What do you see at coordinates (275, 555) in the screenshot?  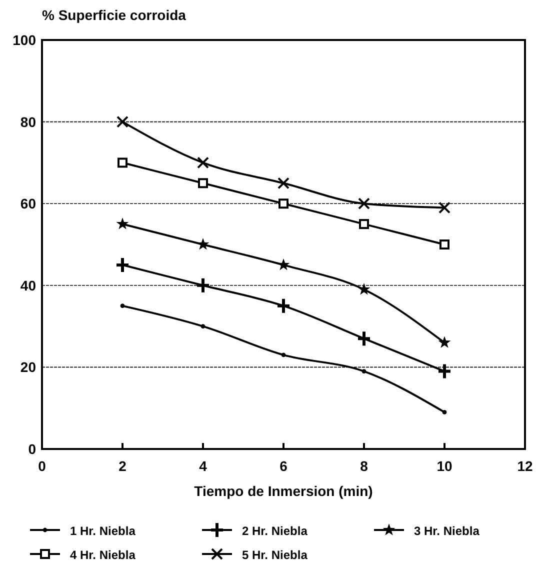 I see `legend-label: 5 Hr. Niebla` at bounding box center [275, 555].